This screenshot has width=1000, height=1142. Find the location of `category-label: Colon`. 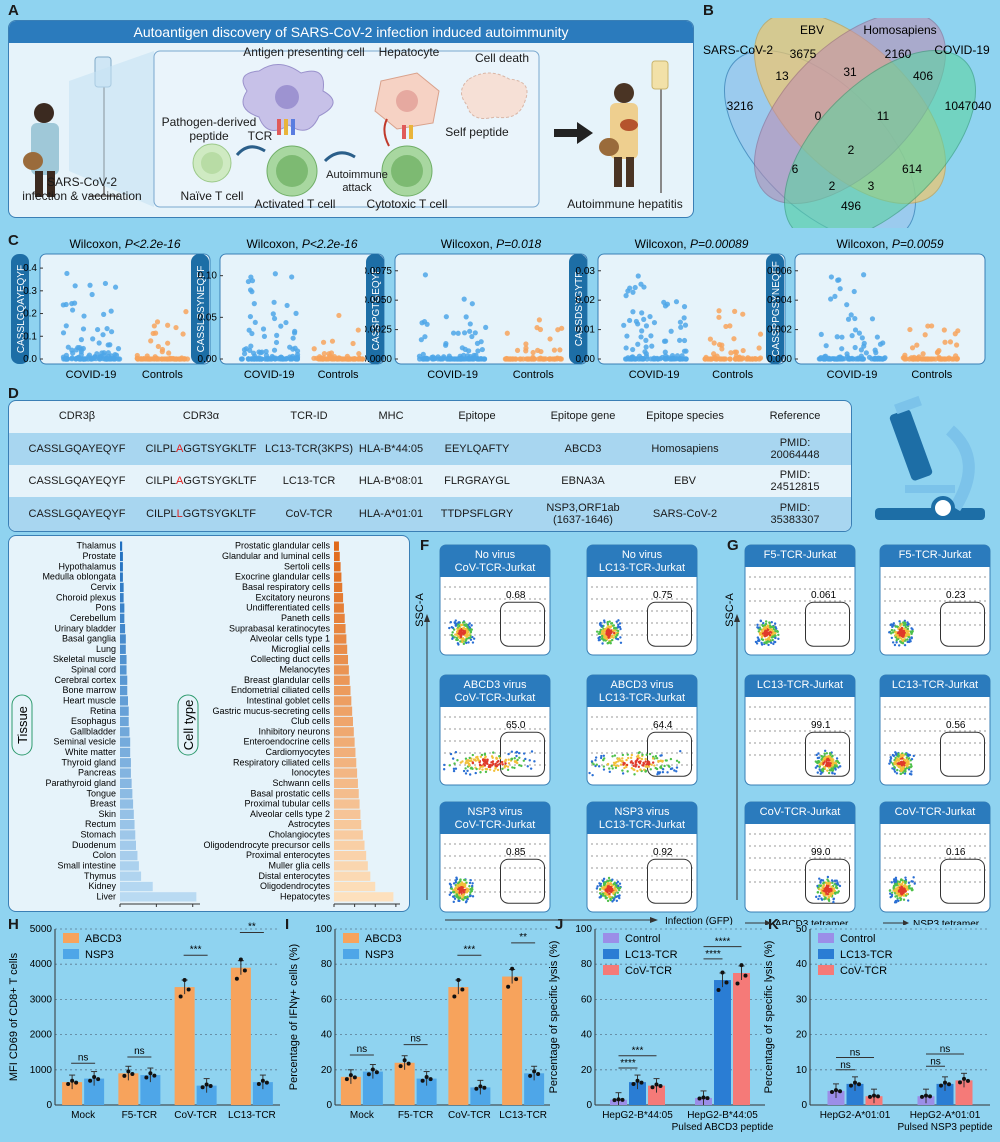

category-label: Colon is located at coordinates (104, 855).